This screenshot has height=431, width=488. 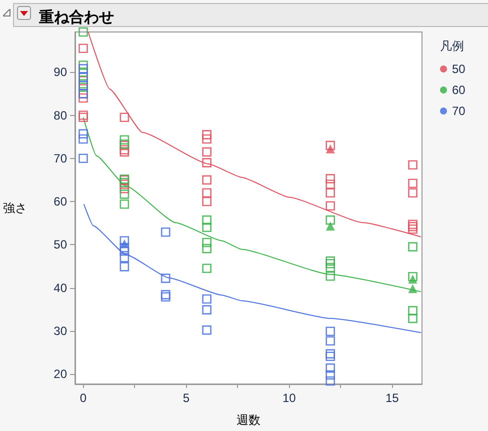 What do you see at coordinates (15, 208) in the screenshot?
I see `y-axis-title: 強さ` at bounding box center [15, 208].